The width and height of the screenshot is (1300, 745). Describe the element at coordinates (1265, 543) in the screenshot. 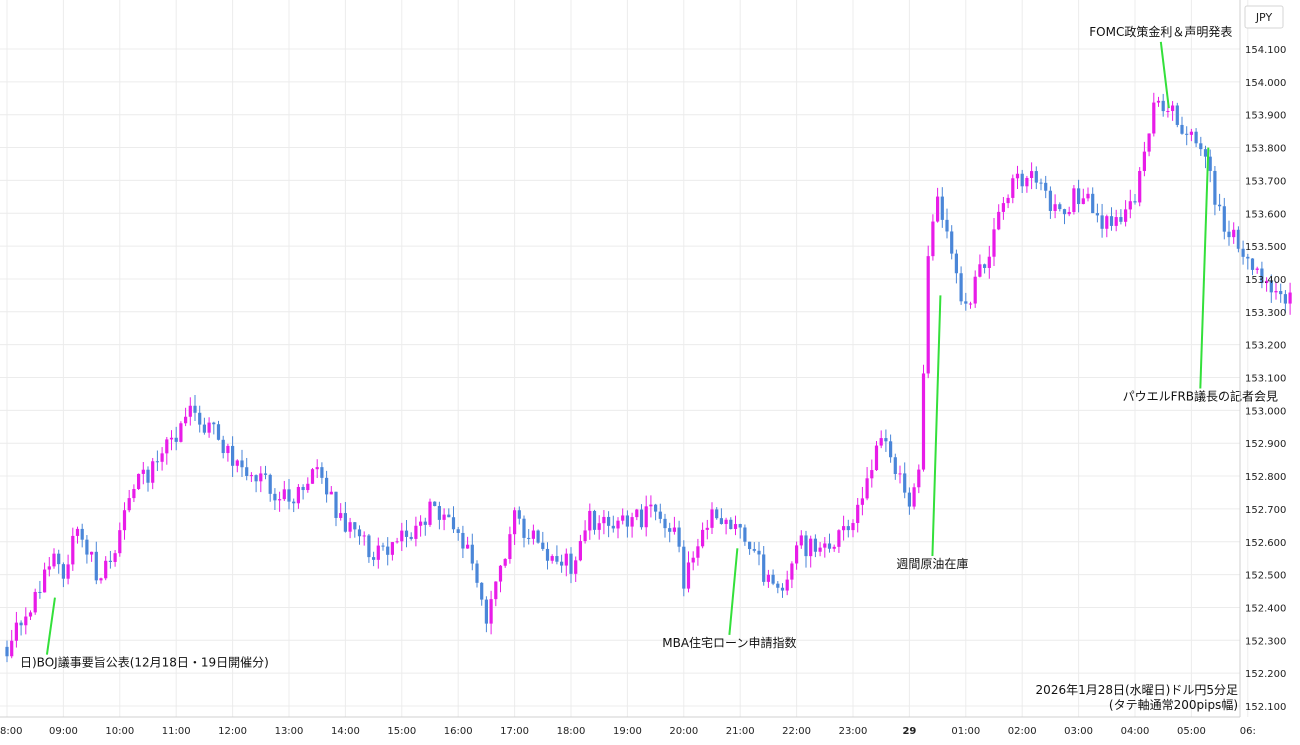

I see `y-tick-label: 152.600` at that location.